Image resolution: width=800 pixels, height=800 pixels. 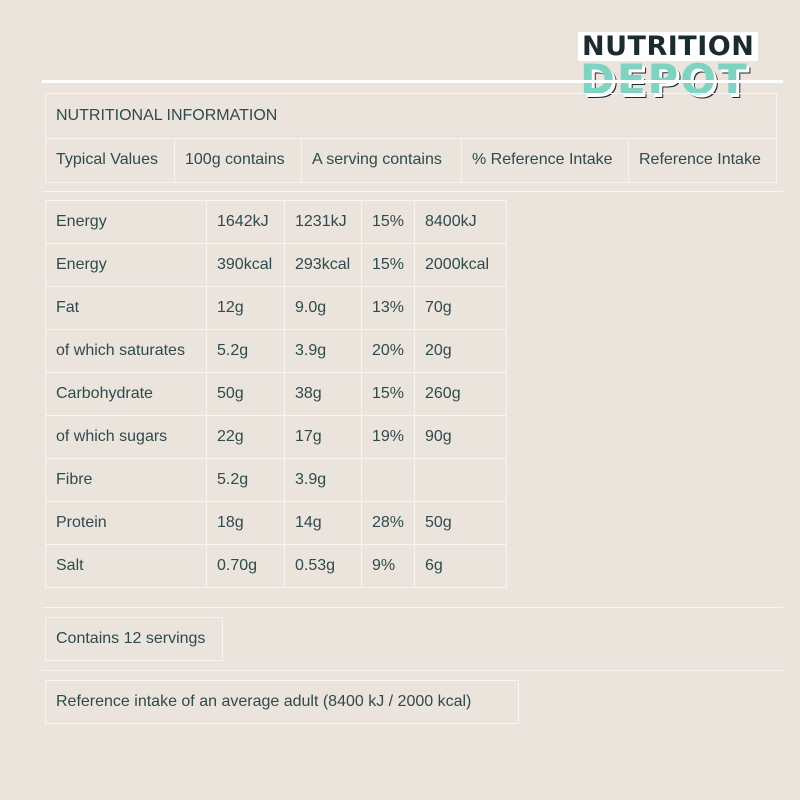 I want to click on servings-box: Contains 12 servings, so click(x=134, y=639).